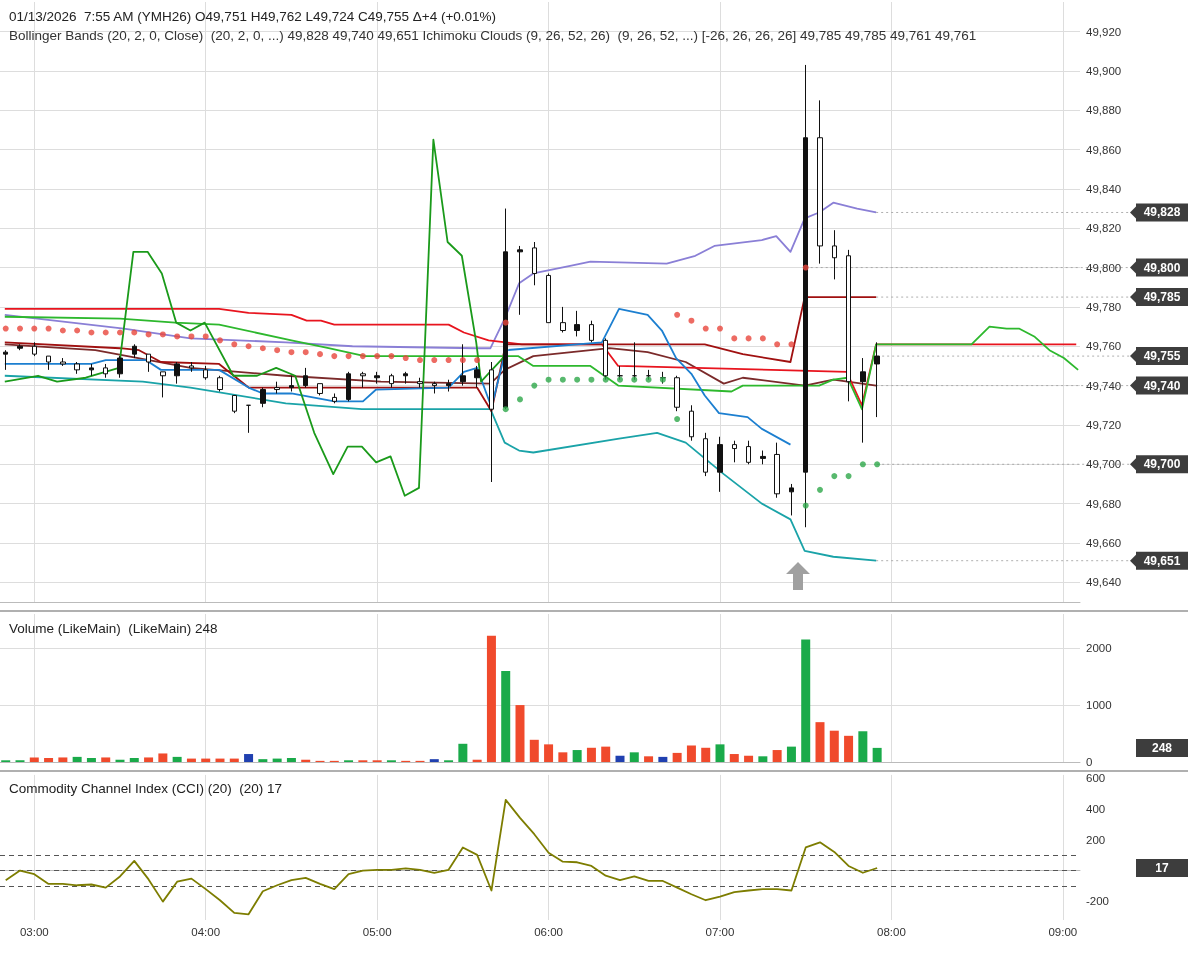 The width and height of the screenshot is (1188, 953). Describe the element at coordinates (1162, 867) in the screenshot. I see `text: 17` at that location.